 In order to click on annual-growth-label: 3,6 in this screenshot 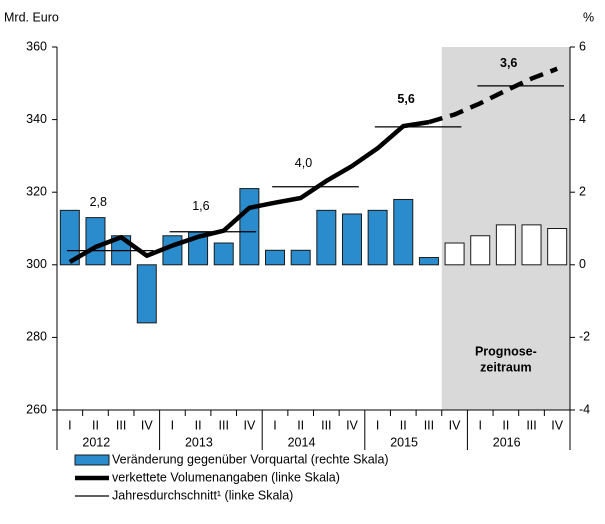, I will do `click(508, 63)`.